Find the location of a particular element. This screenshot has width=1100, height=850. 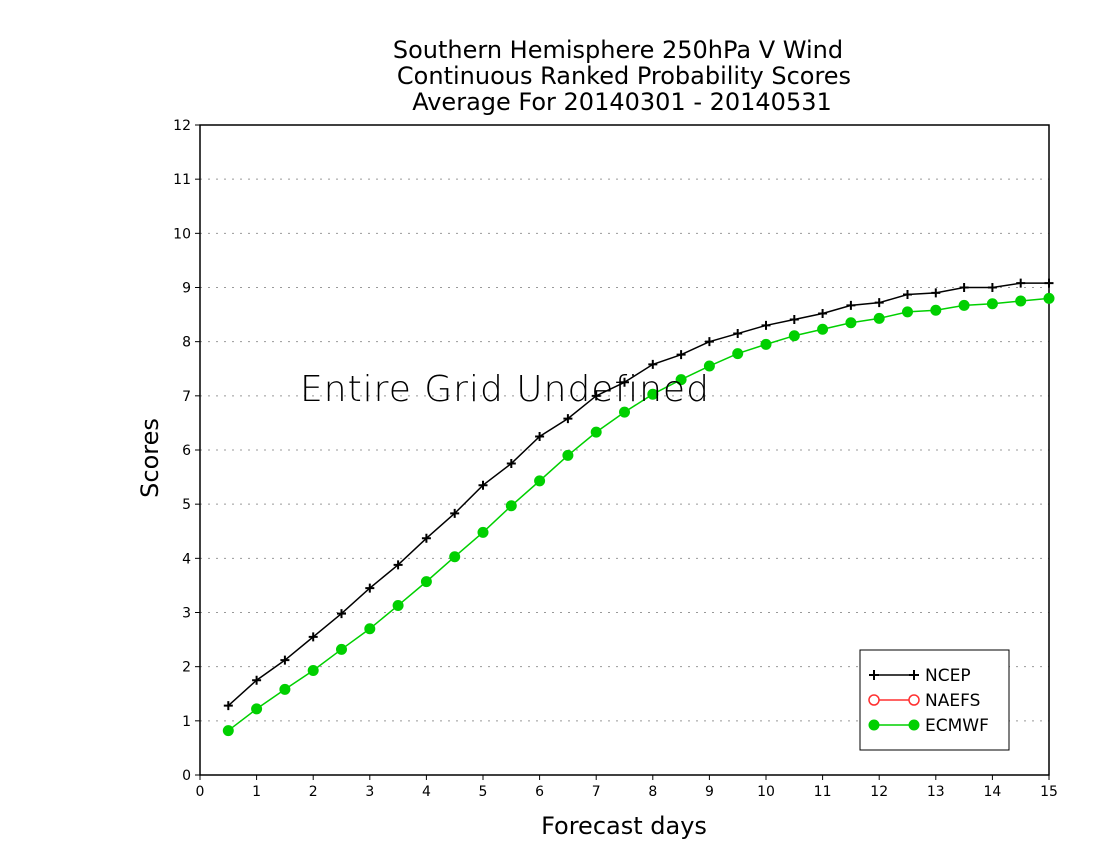

x-tick-label: 6 is located at coordinates (539, 792).